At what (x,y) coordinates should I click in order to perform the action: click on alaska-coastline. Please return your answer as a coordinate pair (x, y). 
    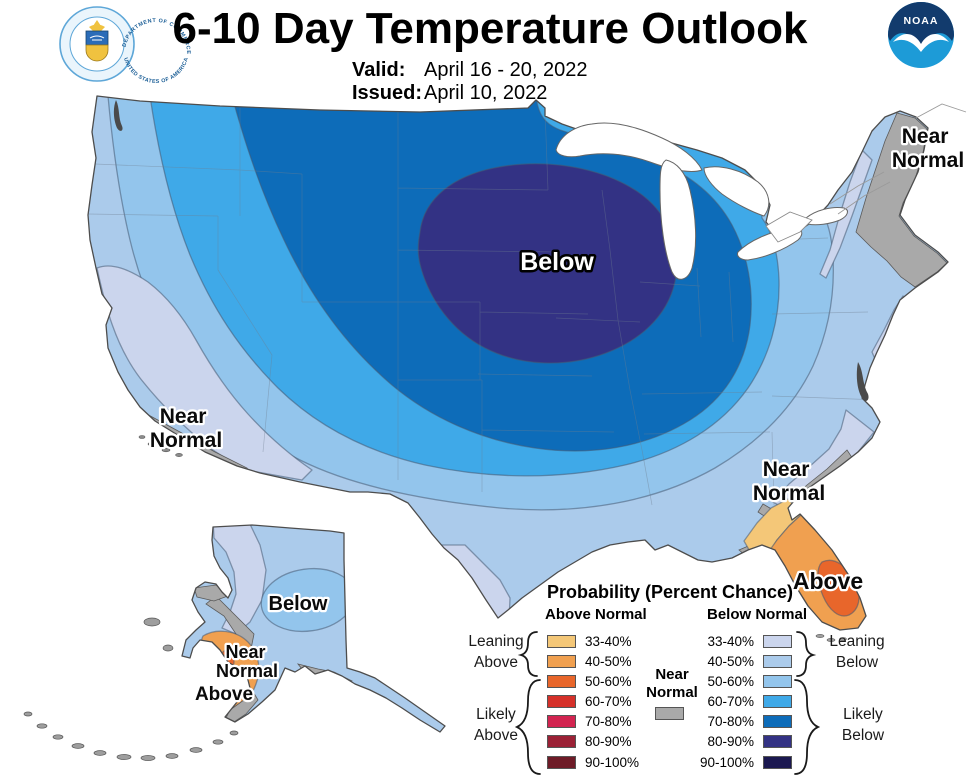
    Looking at the image, I should click on (313, 628).